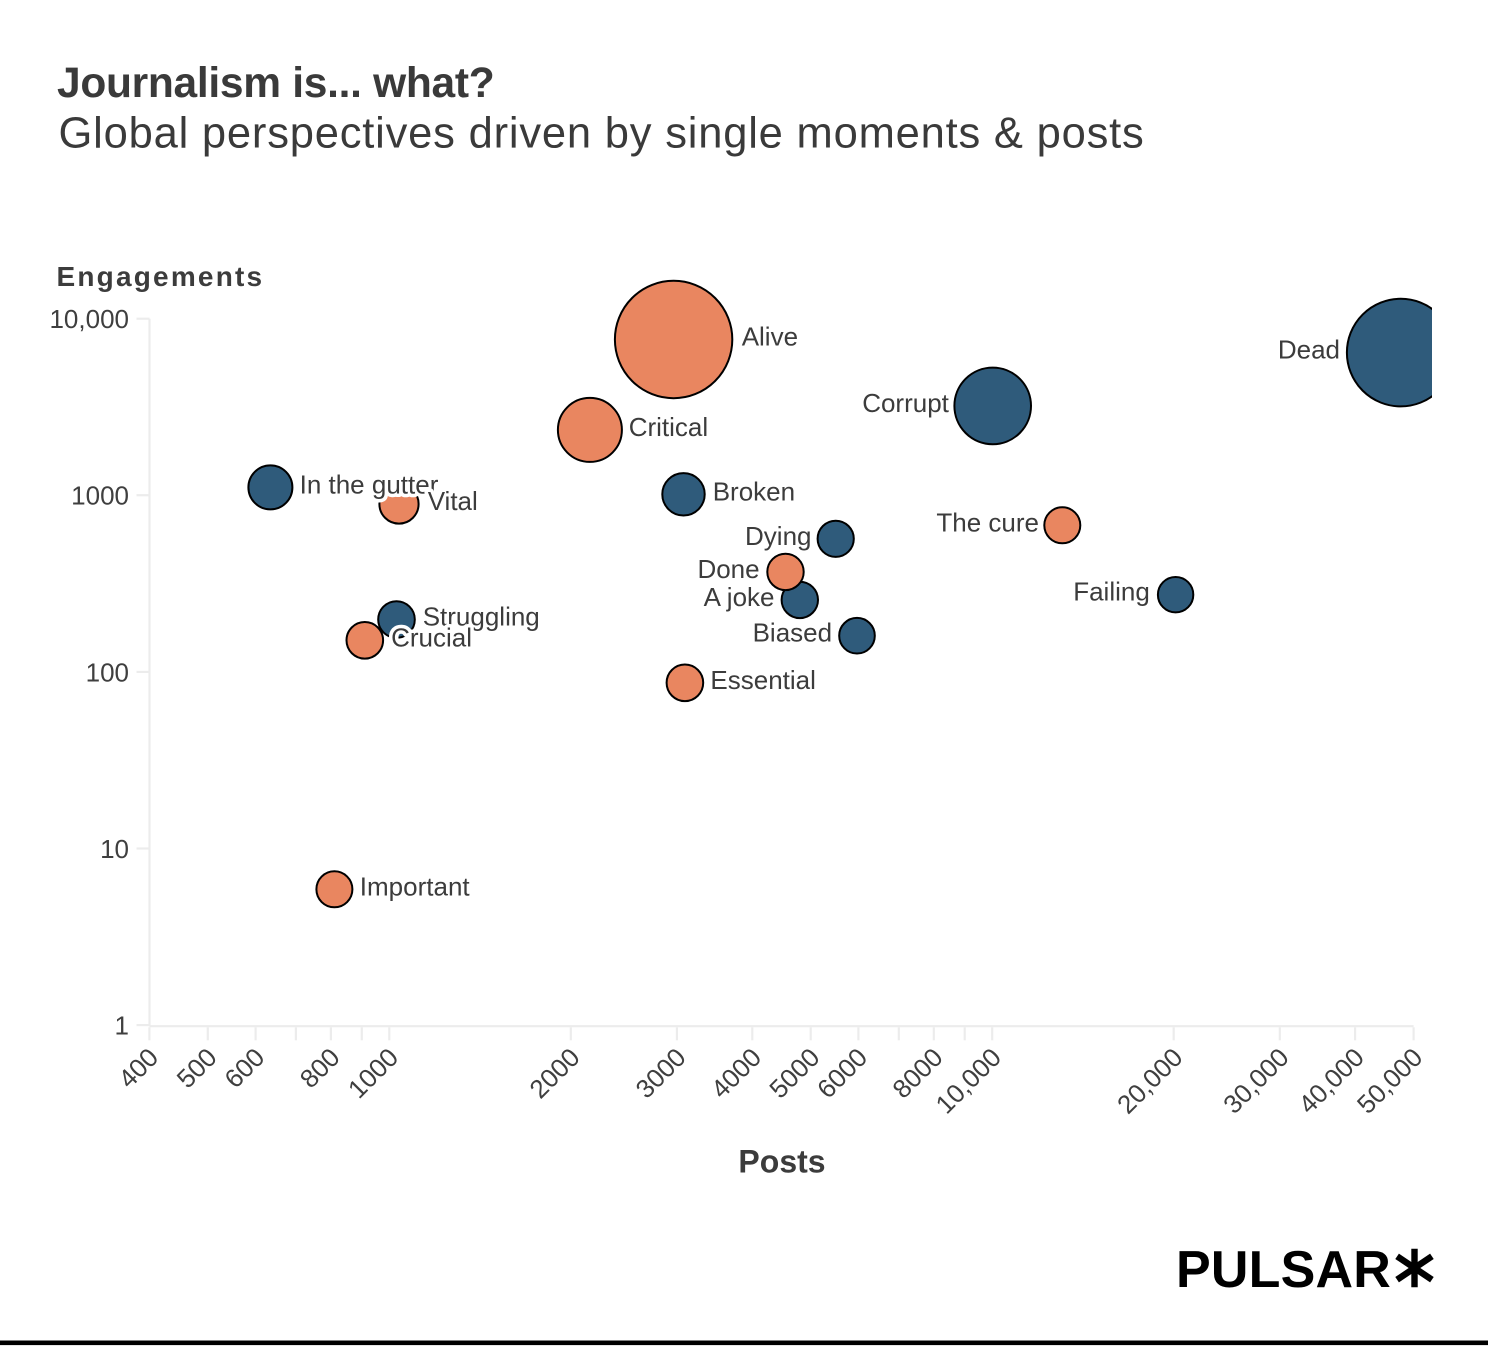  I want to click on svg-text: Biased, so click(793, 633).